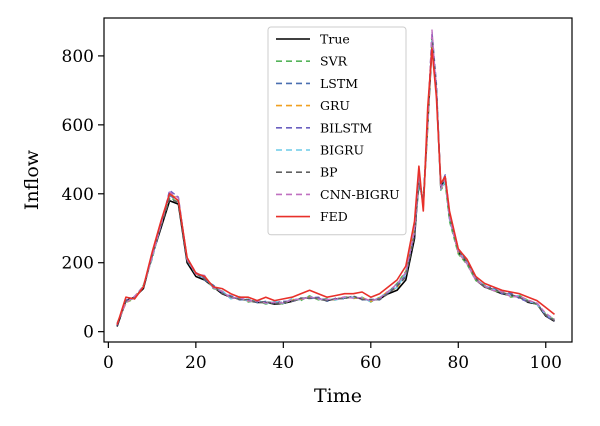  I want to click on x-tick-label: 80, so click(458, 363).